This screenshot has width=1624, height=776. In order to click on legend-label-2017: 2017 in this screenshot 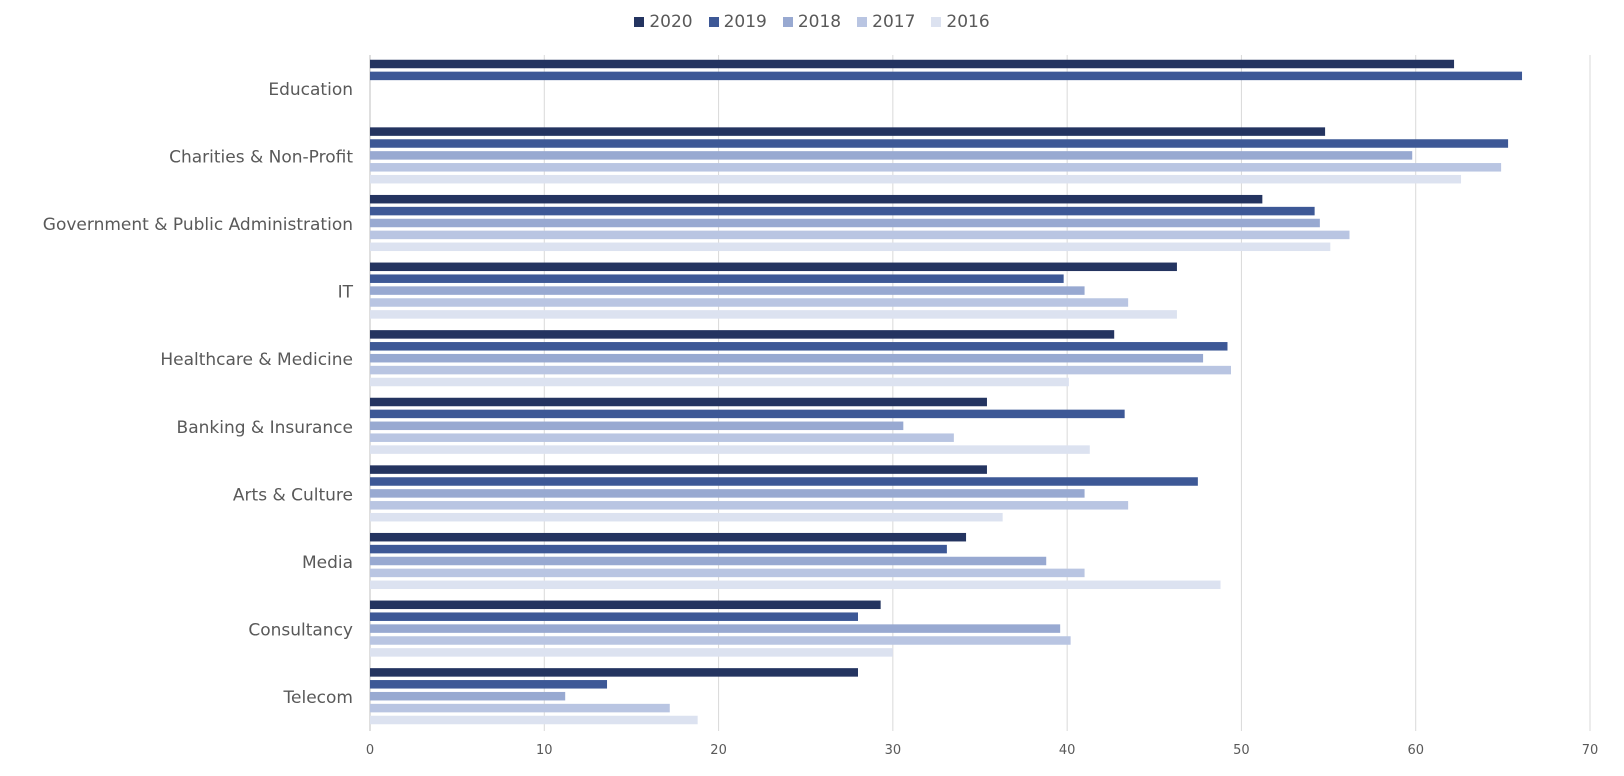, I will do `click(894, 22)`.